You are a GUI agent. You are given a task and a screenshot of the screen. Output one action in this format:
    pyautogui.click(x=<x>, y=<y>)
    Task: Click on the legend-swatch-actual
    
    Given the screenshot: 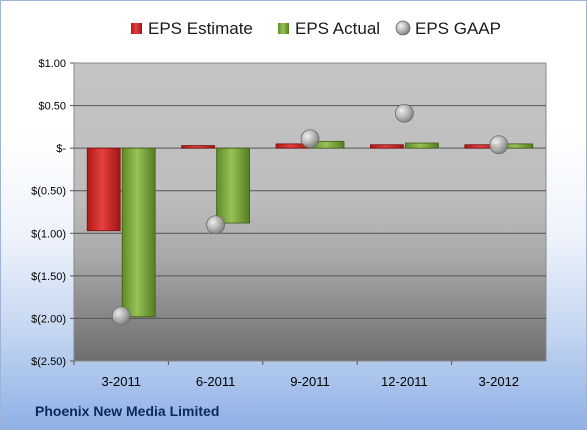 What is the action you would take?
    pyautogui.click(x=283, y=28)
    